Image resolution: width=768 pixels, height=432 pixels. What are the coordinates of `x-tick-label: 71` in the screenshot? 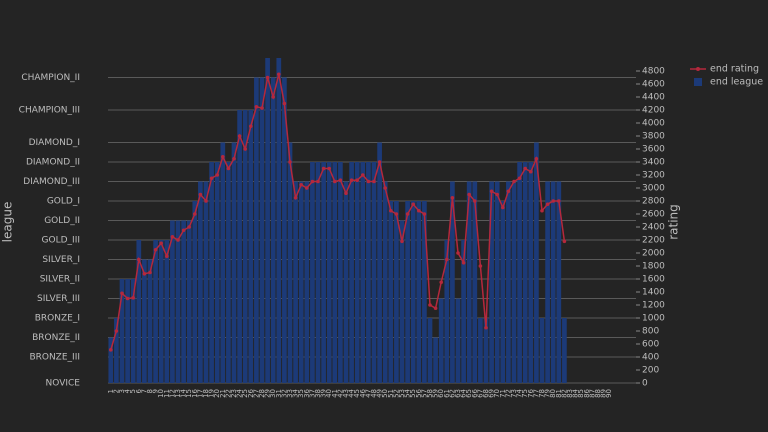 It's located at (503, 393).